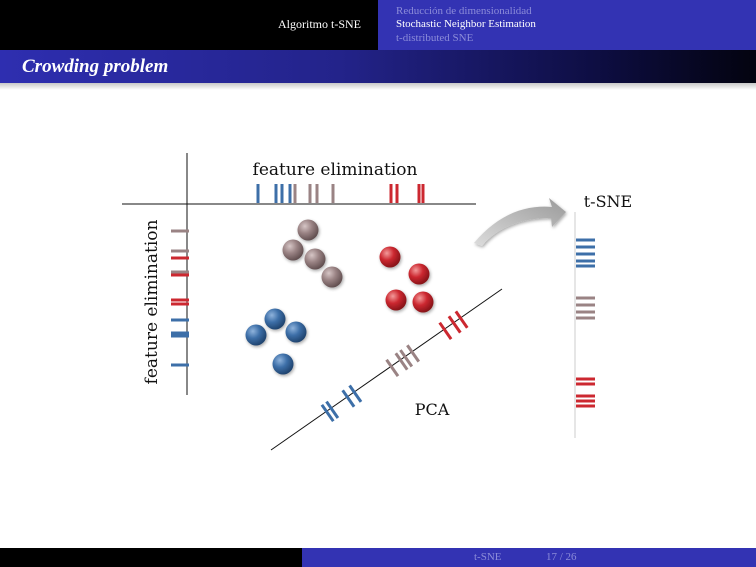 The height and width of the screenshot is (567, 756). Describe the element at coordinates (529, 557) in the screenshot. I see `footline-right: t-SNE 17 / 26` at that location.